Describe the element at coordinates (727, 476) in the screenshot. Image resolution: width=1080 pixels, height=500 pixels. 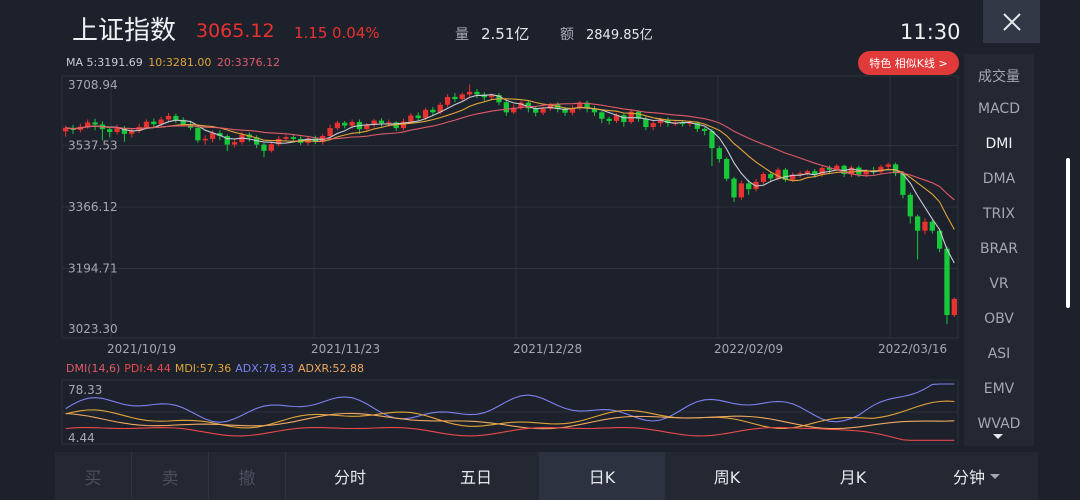
I see `period-weekly: 周K` at that location.